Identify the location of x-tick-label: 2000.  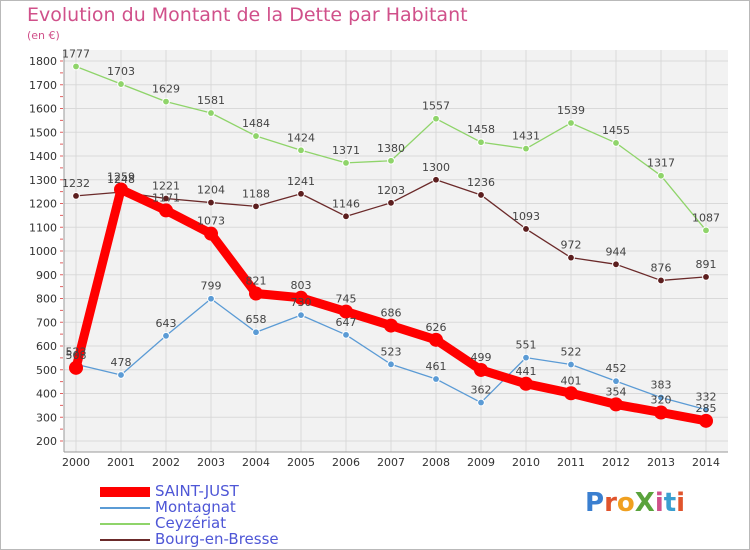
(76, 462).